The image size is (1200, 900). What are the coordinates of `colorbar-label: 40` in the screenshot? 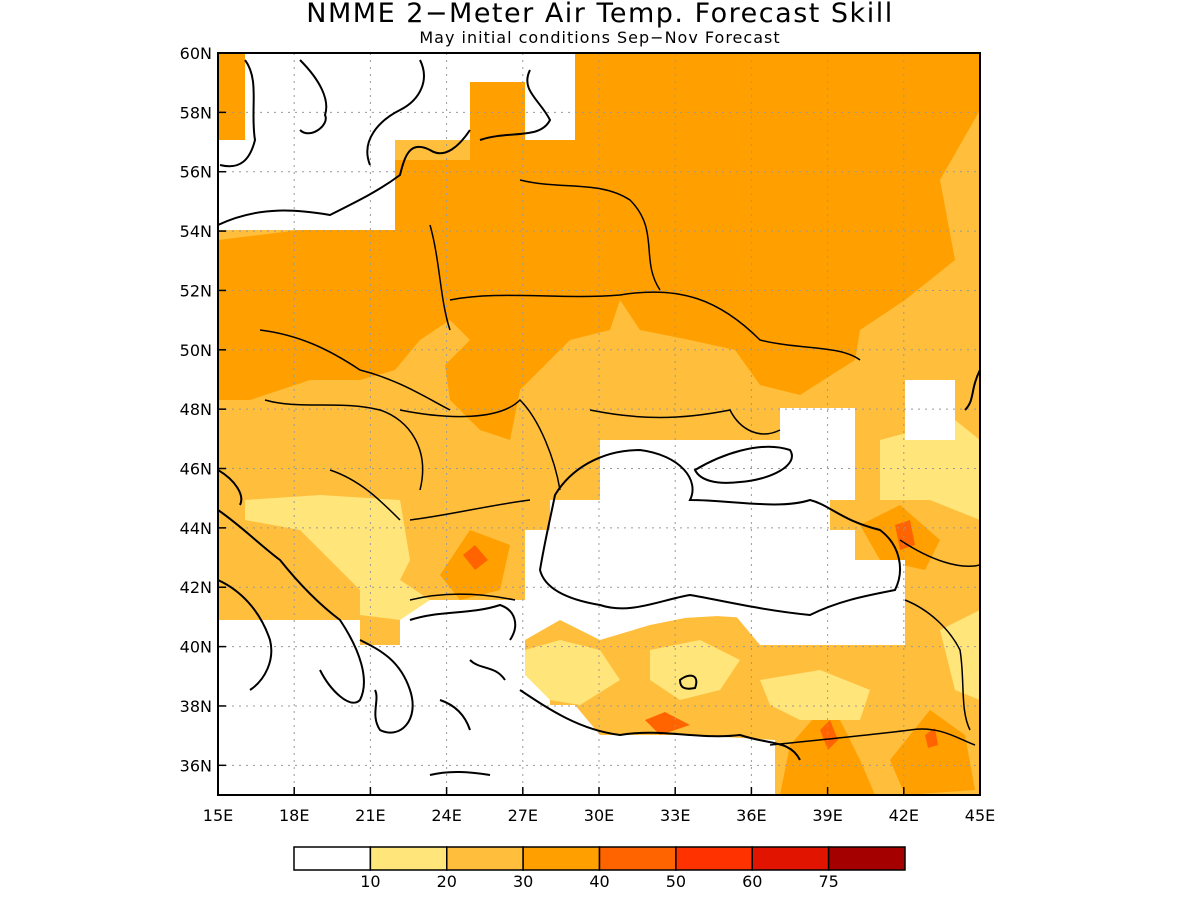 It's located at (599, 881).